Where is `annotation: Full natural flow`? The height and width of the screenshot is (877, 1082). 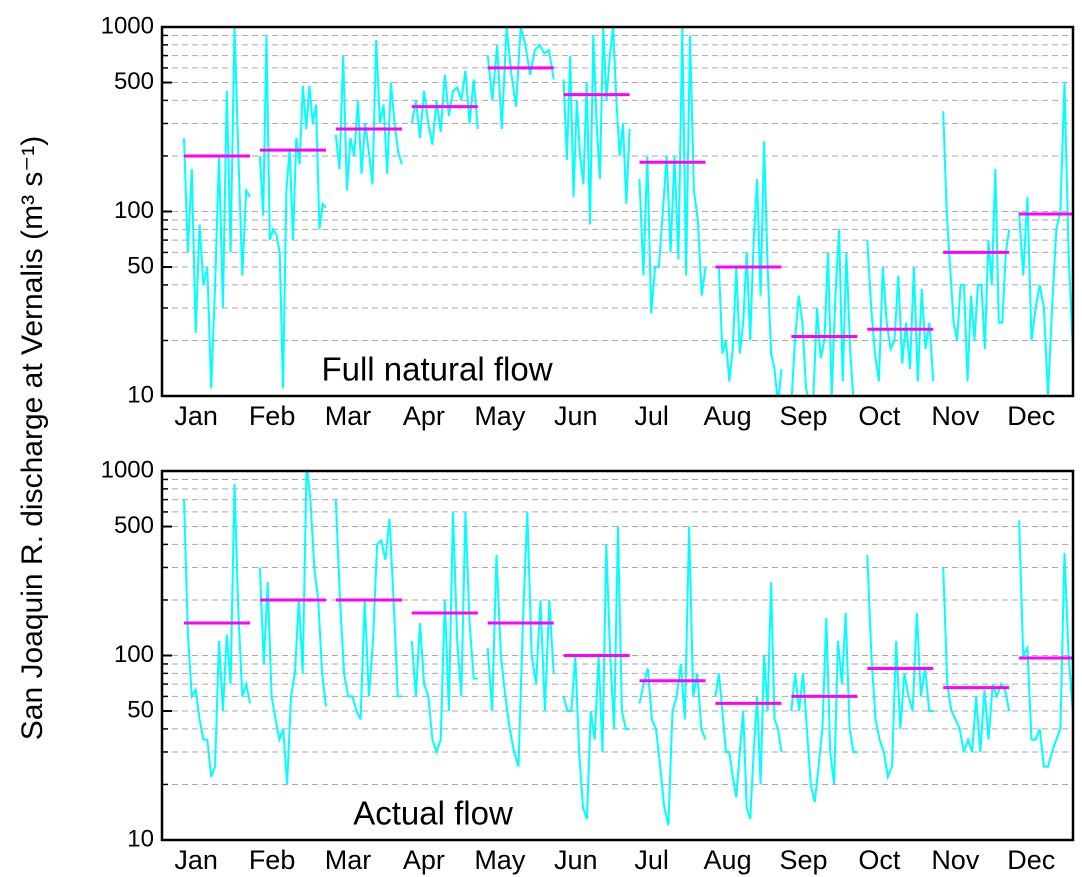
annotation: Full natural flow is located at coordinates (436, 369).